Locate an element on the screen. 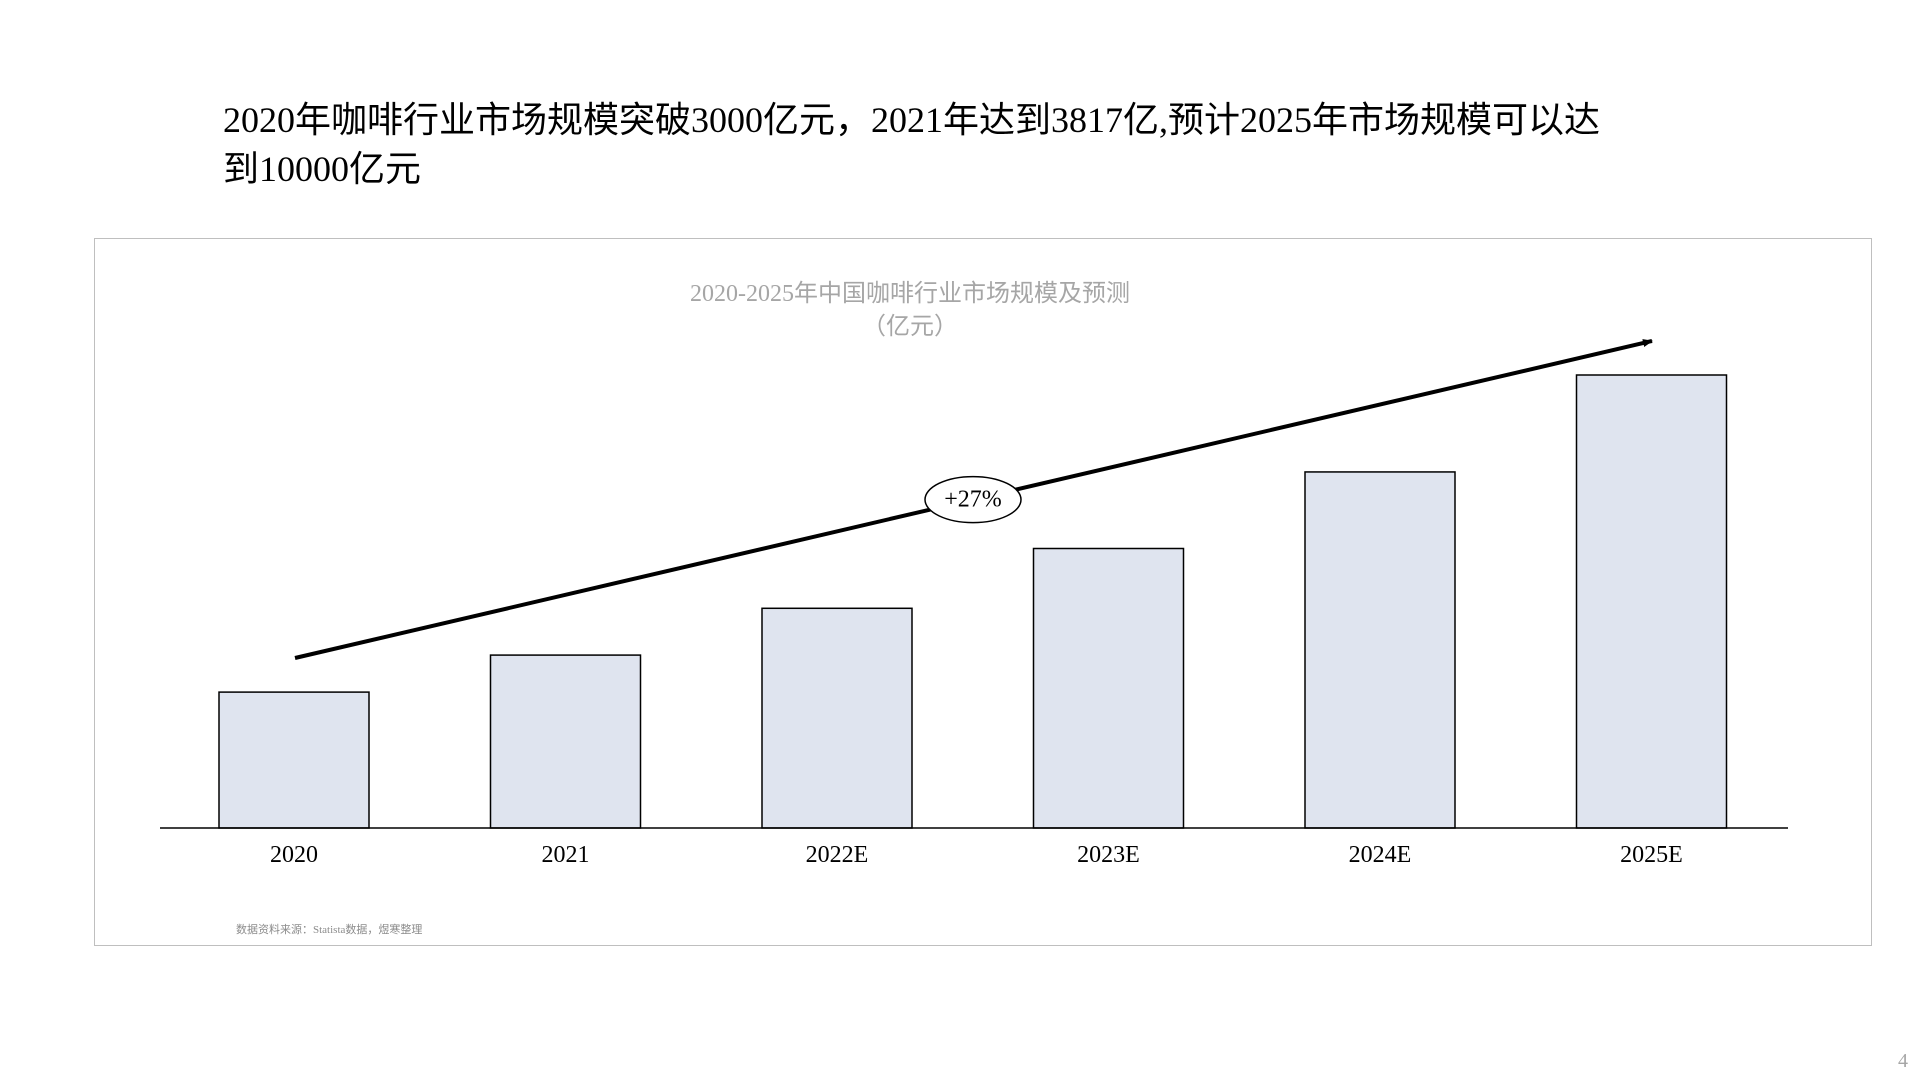 The height and width of the screenshot is (1080, 1920). growth-rate-badge is located at coordinates (973, 499).